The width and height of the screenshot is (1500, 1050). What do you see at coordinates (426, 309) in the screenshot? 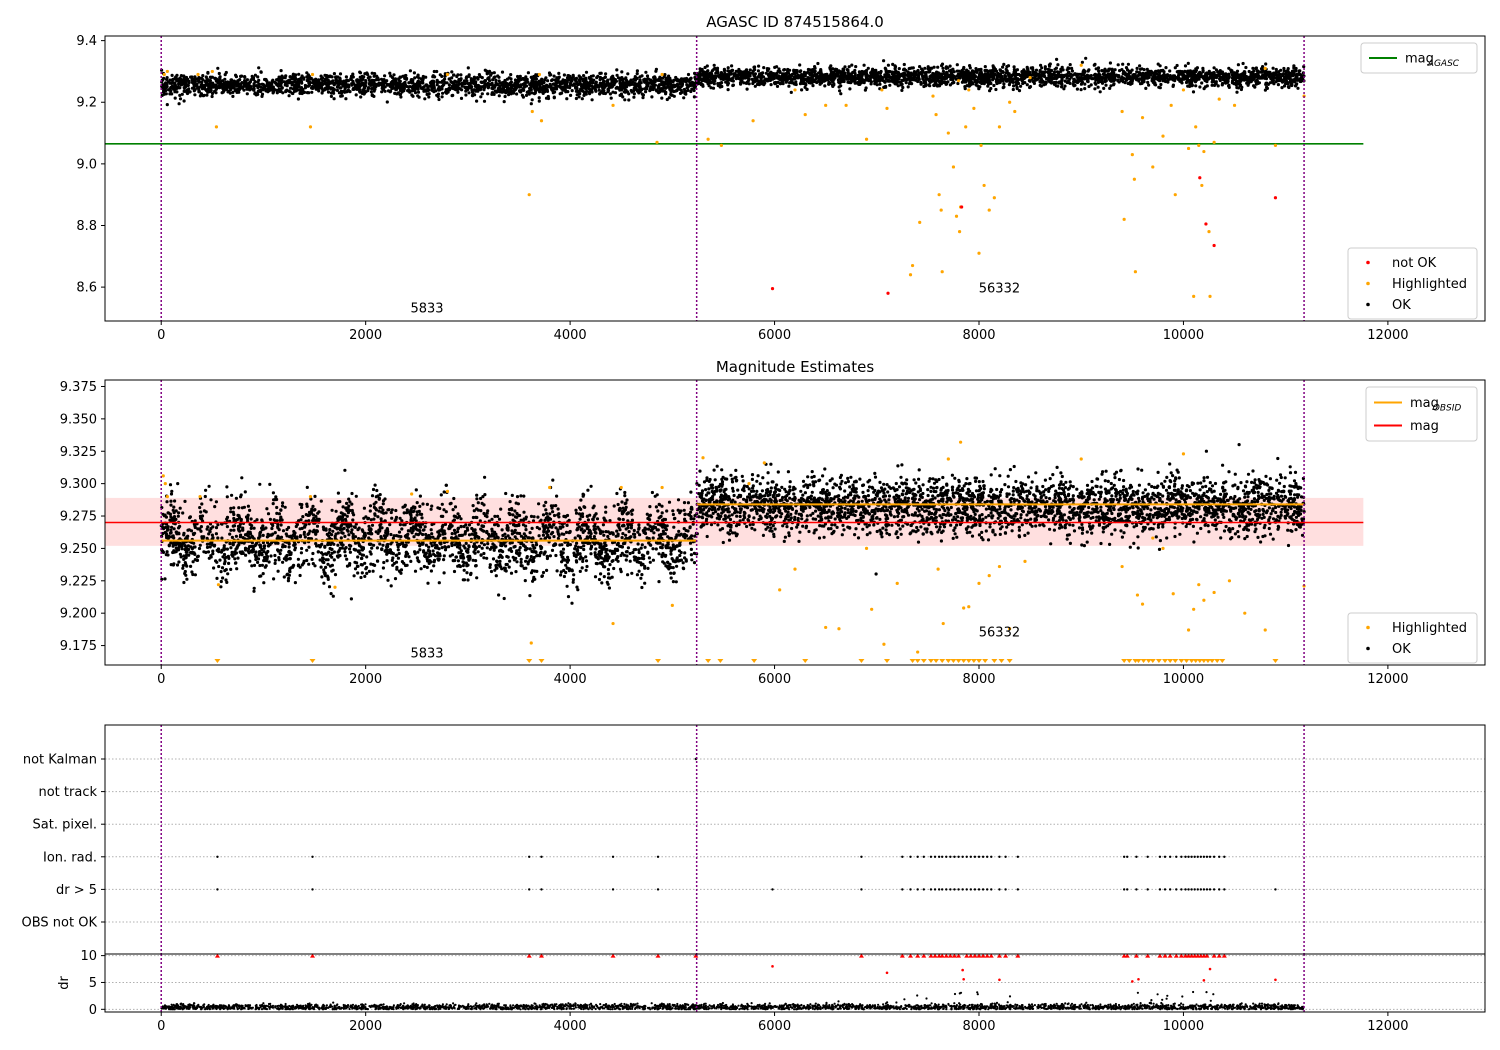
I see `obsid-label: 5833` at bounding box center [426, 309].